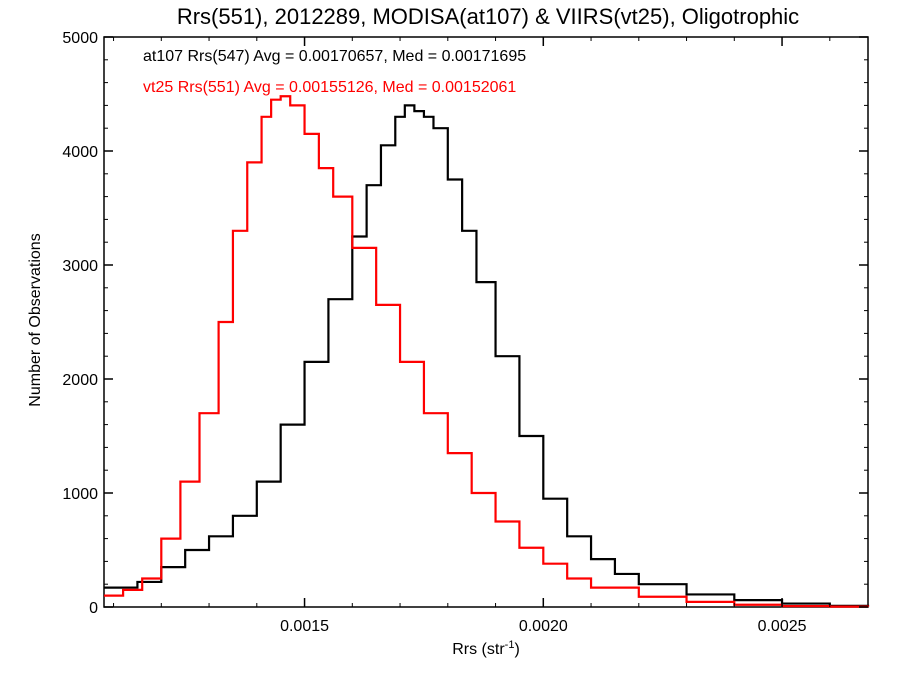  I want to click on y-tick-label: 1000, so click(80, 494).